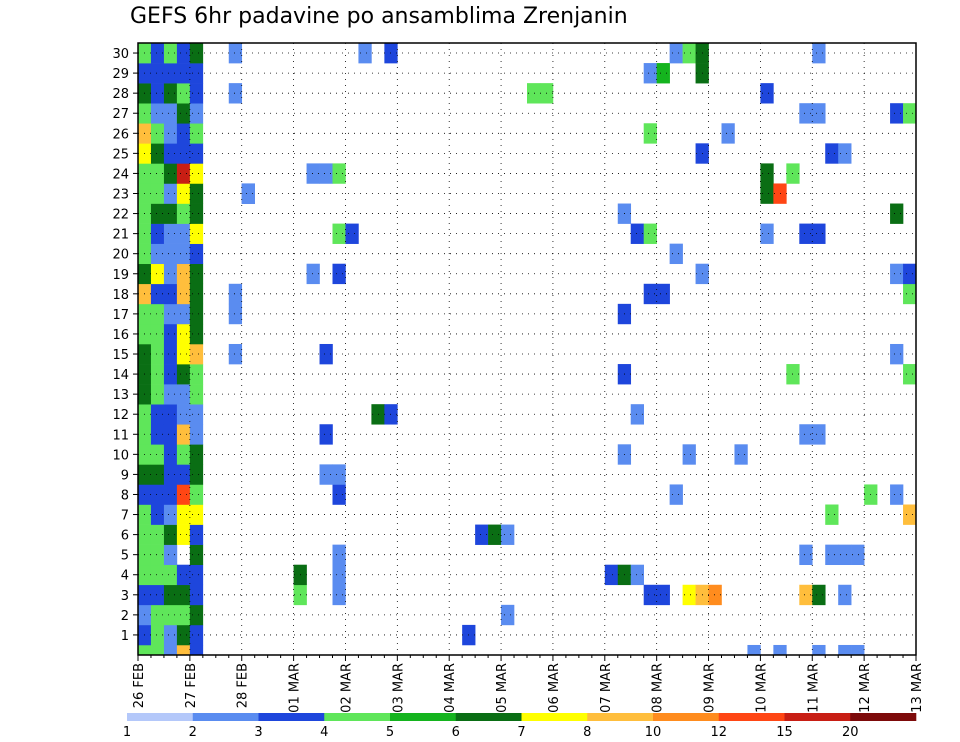 The height and width of the screenshot is (742, 960). What do you see at coordinates (658, 688) in the screenshot?
I see `x-tick-label: 08 MAR` at bounding box center [658, 688].